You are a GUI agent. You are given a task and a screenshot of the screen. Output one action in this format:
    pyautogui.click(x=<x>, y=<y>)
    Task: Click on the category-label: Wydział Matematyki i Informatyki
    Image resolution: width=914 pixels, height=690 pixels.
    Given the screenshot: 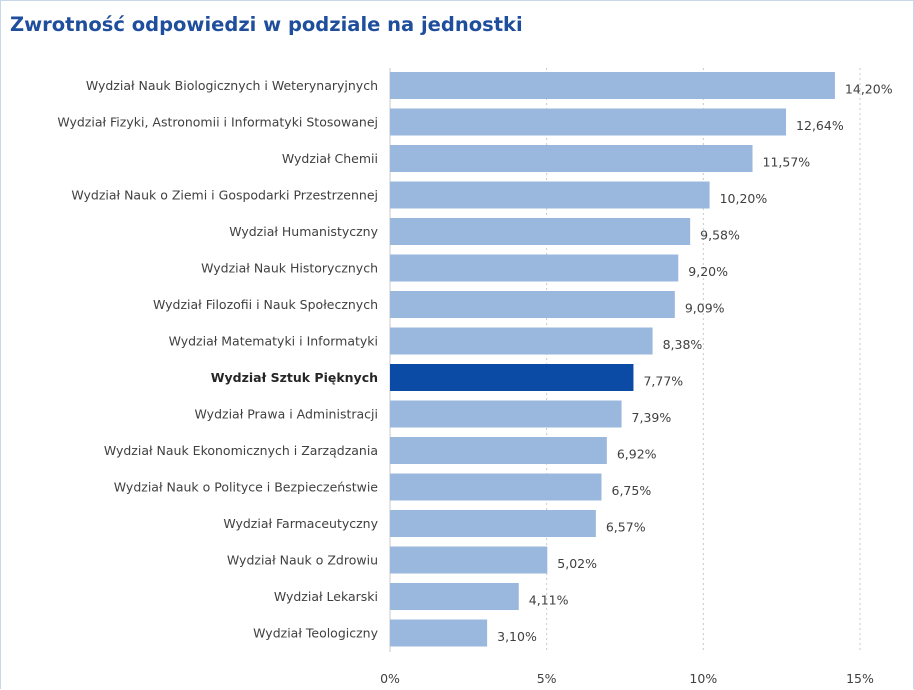 What is the action you would take?
    pyautogui.click(x=273, y=341)
    